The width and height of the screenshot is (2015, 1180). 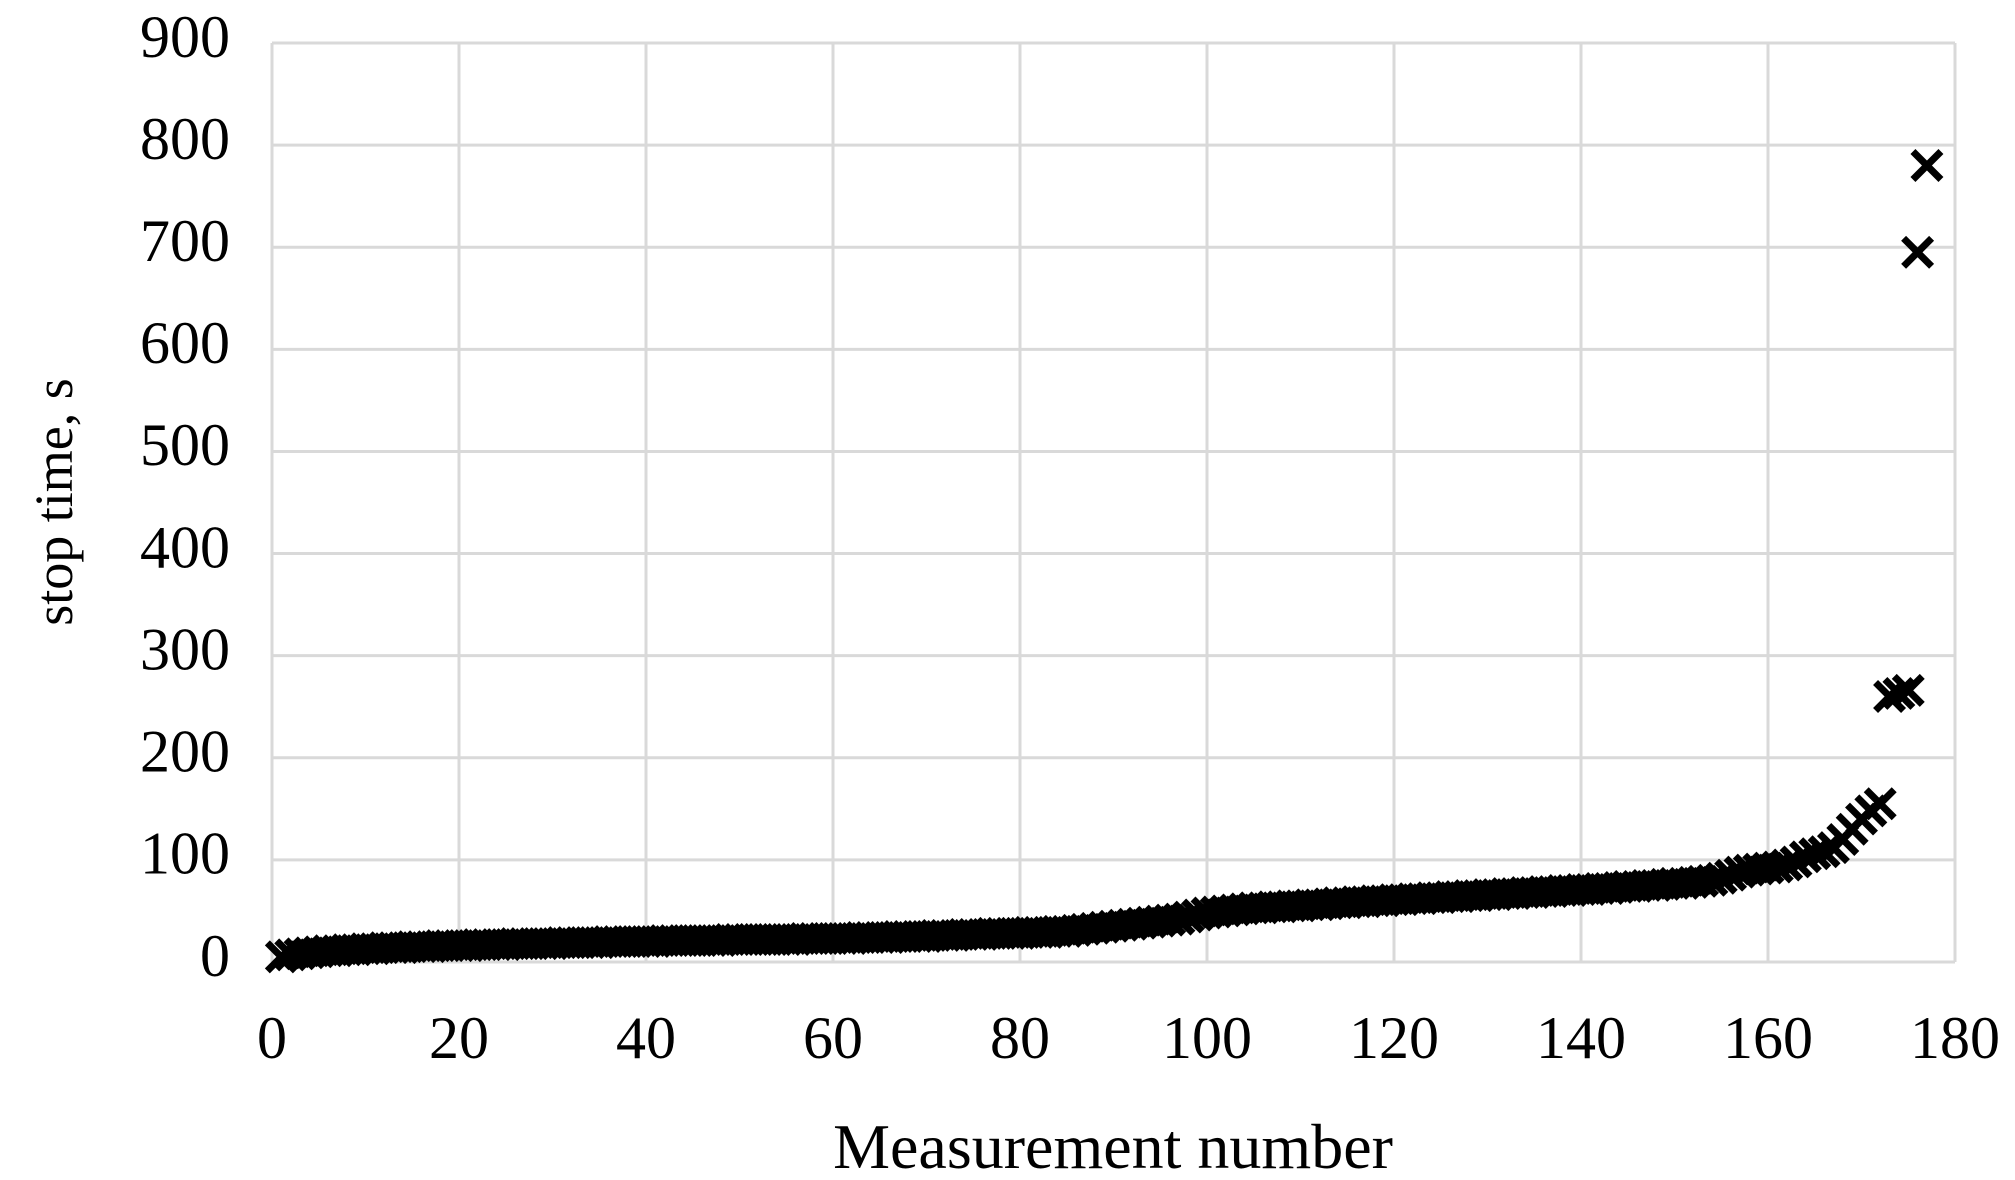 I want to click on y-tick-label: 800, so click(x=185, y=139).